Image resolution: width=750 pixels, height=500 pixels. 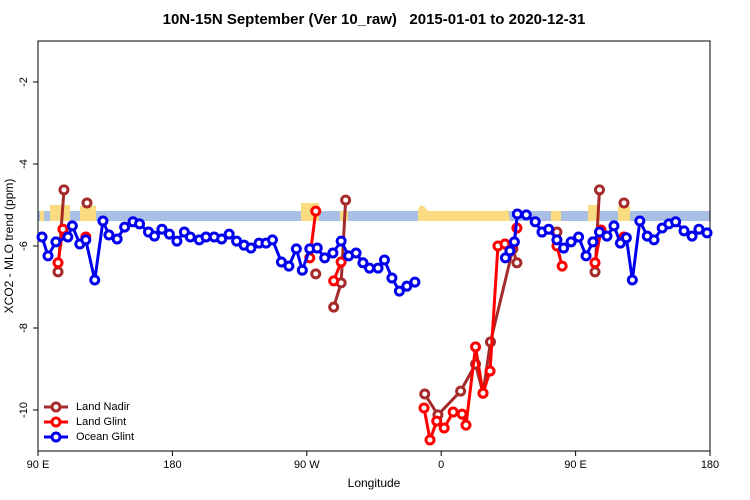 I want to click on y-tick-label: -10, so click(x=24, y=410).